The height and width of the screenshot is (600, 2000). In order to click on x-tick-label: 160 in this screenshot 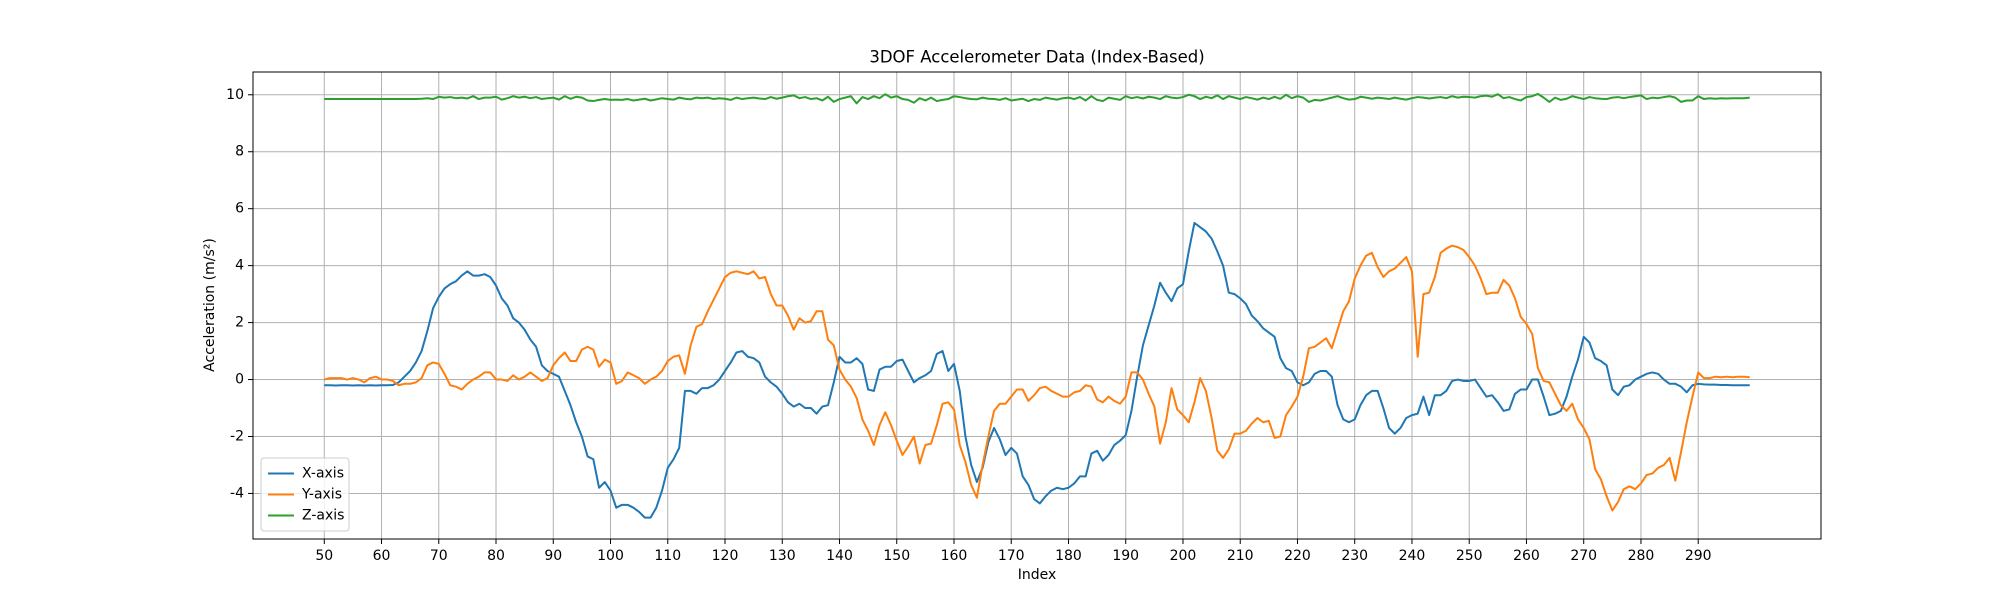, I will do `click(954, 556)`.